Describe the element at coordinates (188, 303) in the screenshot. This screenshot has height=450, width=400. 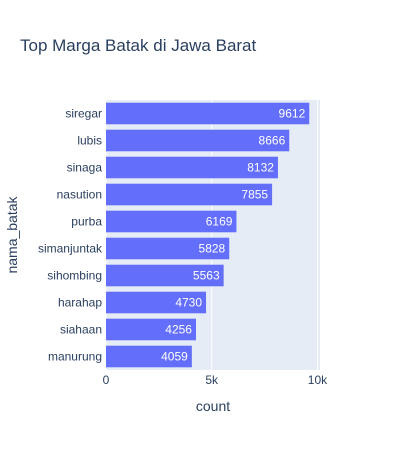
I see `bar-value-label: 4730` at that location.